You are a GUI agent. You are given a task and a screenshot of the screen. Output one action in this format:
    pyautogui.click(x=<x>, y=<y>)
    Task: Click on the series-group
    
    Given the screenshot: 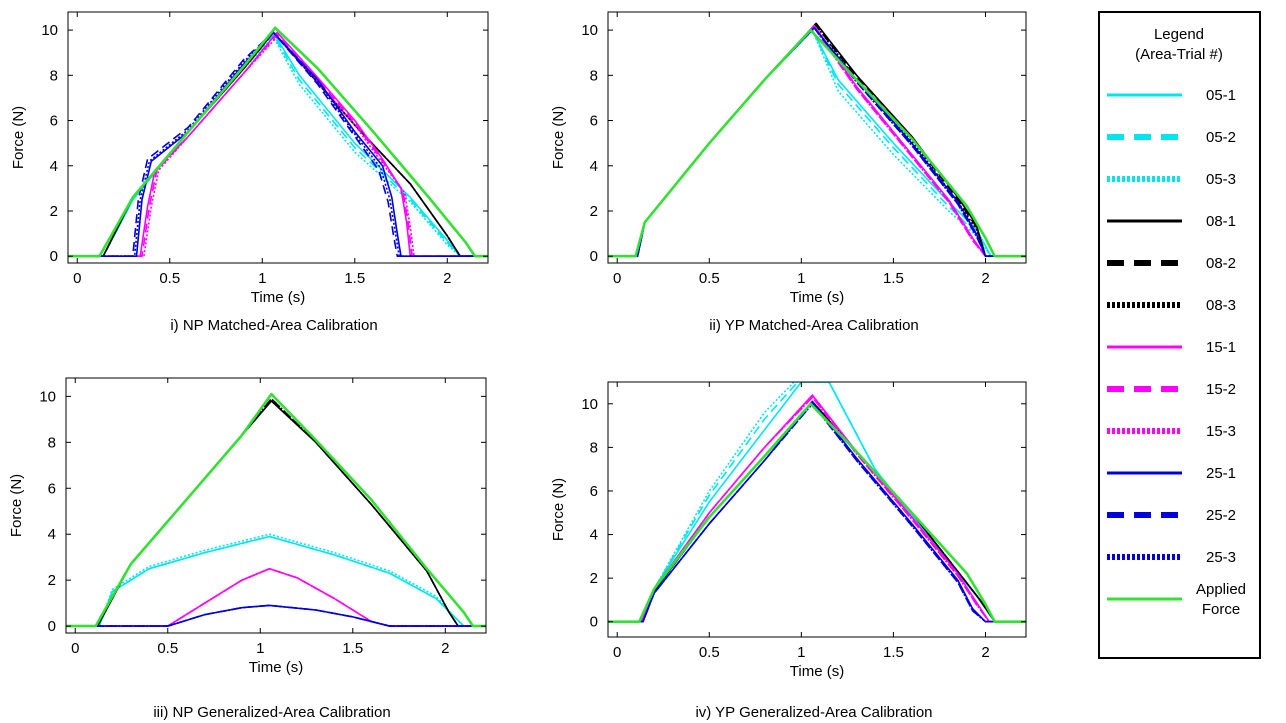 What is the action you would take?
    pyautogui.click(x=817, y=140)
    